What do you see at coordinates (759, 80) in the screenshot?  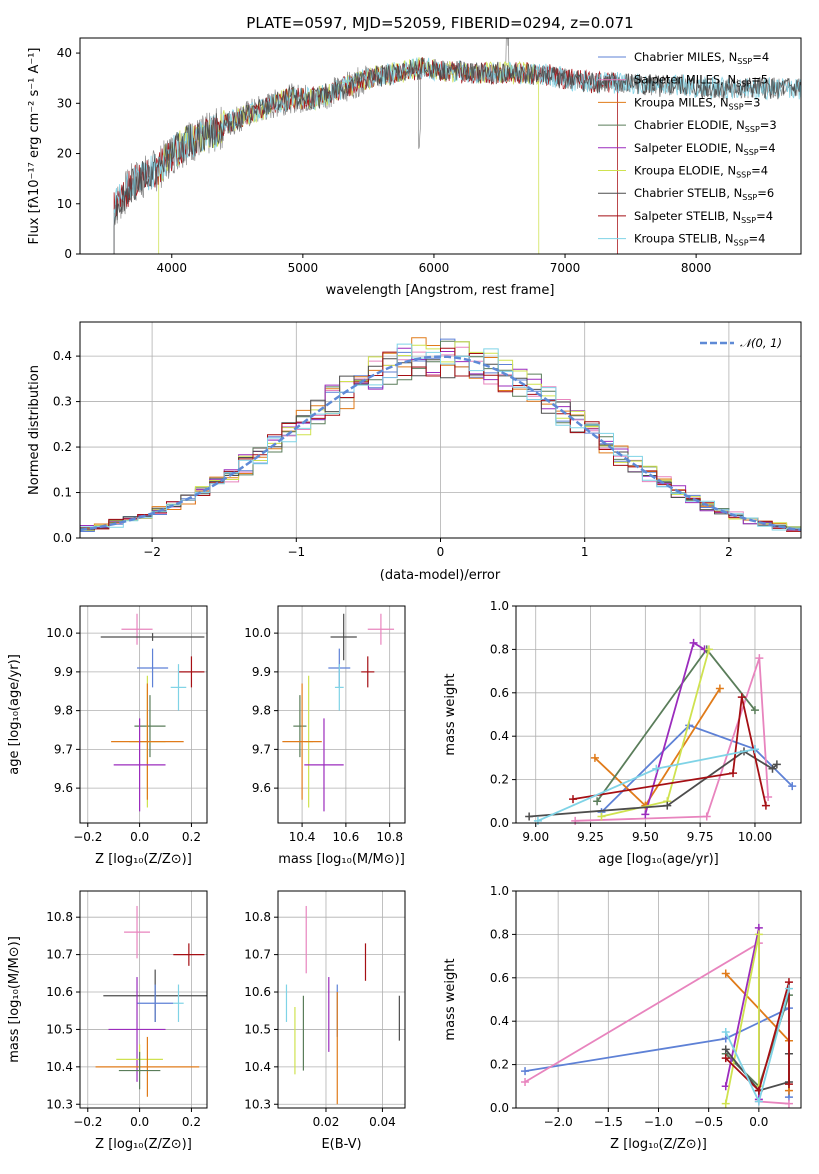 I see `legend-entry-count: =5` at bounding box center [759, 80].